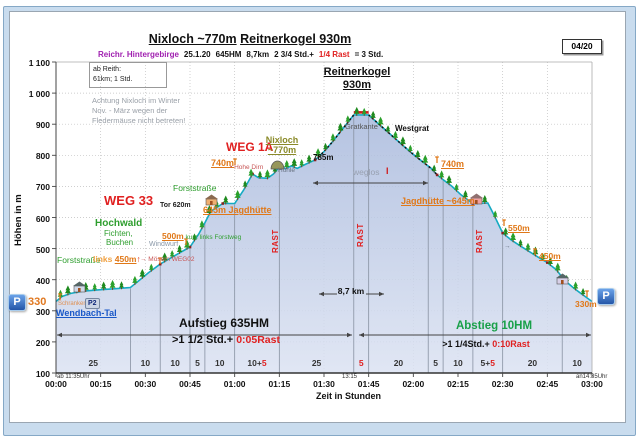  What do you see at coordinates (100, 384) in the screenshot?
I see `x-tick-00:15: 00:15` at bounding box center [100, 384].